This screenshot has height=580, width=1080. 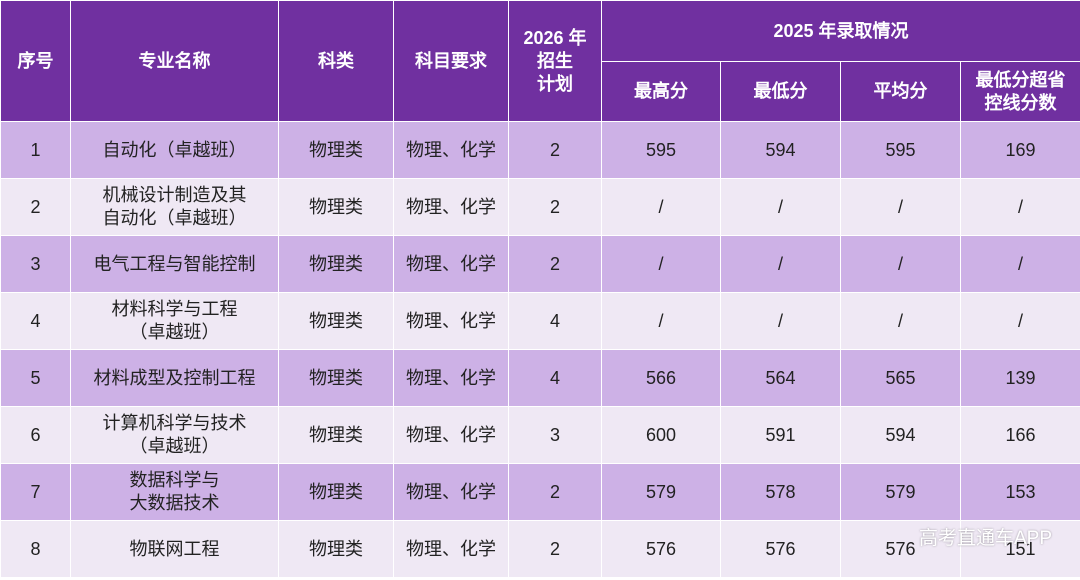 I want to click on table-cell: 600, so click(x=661, y=435).